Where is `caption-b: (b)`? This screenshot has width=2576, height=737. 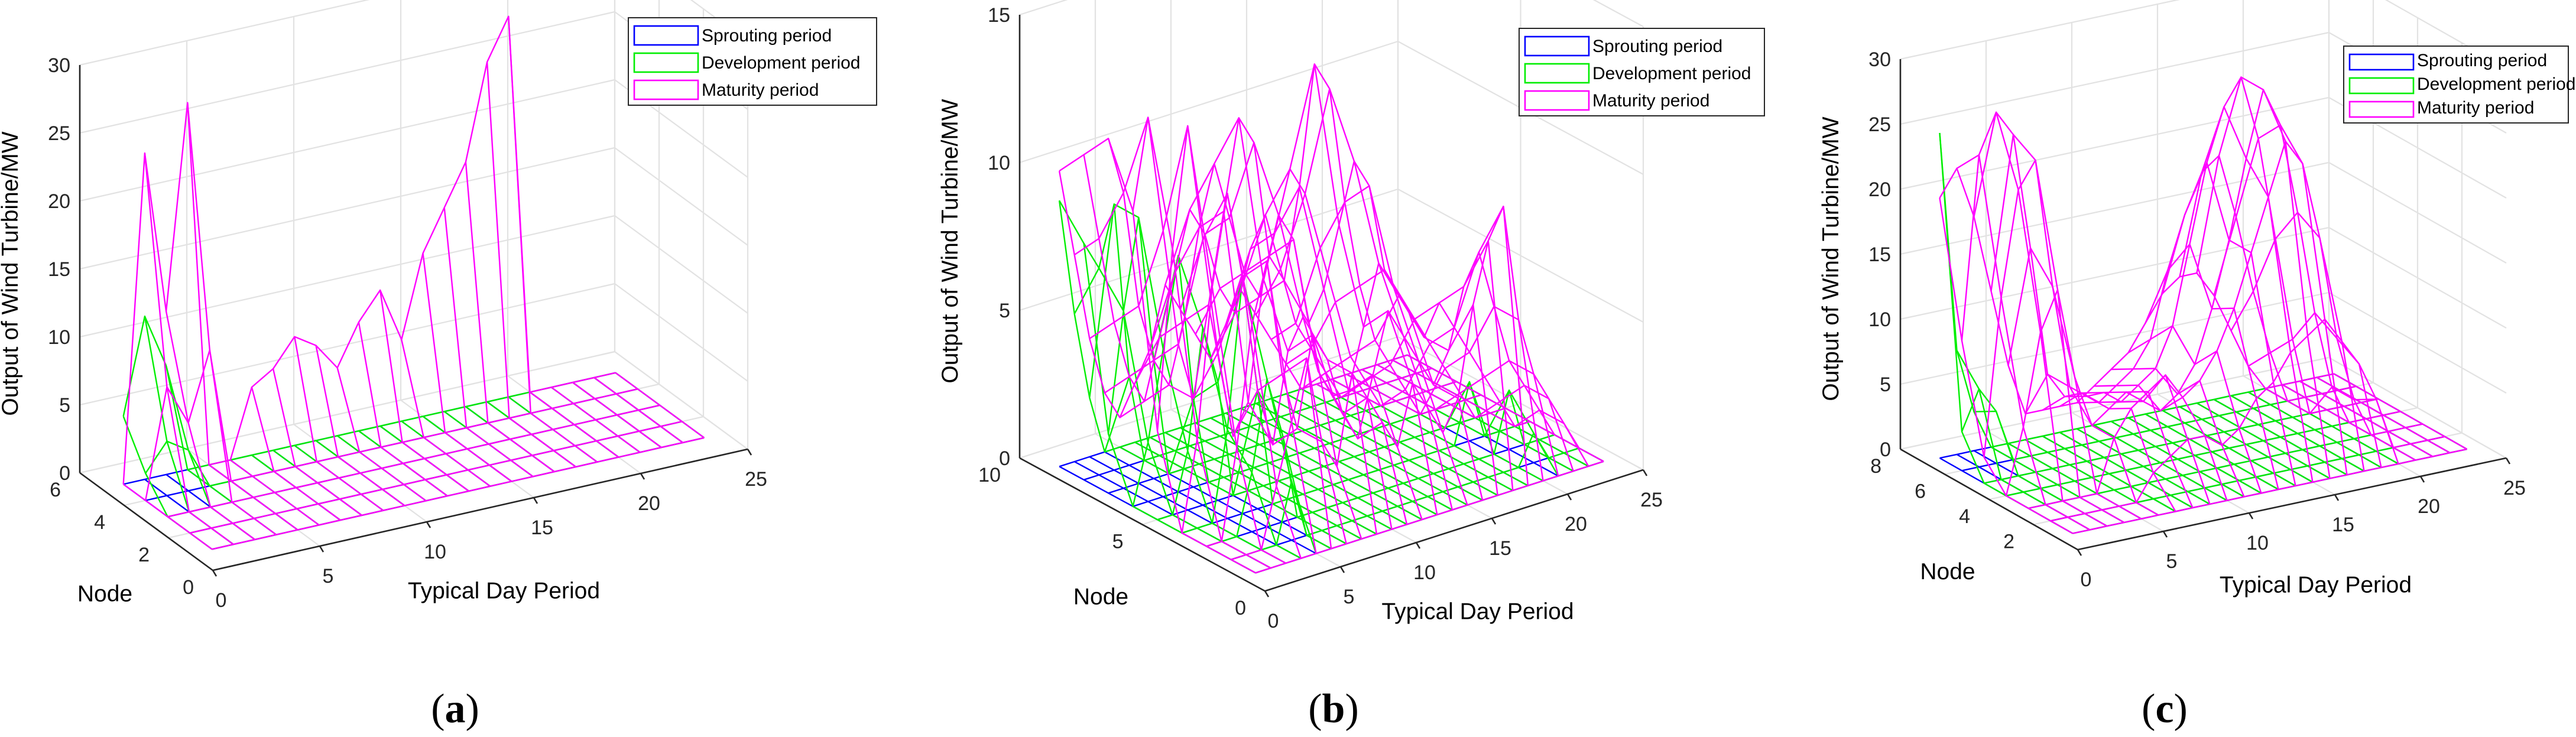
caption-b: (b) is located at coordinates (1333, 709).